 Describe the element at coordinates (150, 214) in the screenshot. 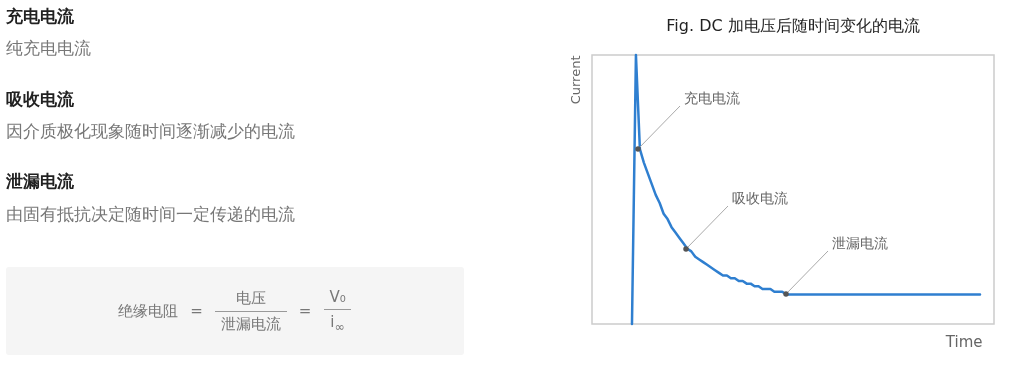

I see `text: 由固有抵抗决定随时间一定传递的电流` at that location.